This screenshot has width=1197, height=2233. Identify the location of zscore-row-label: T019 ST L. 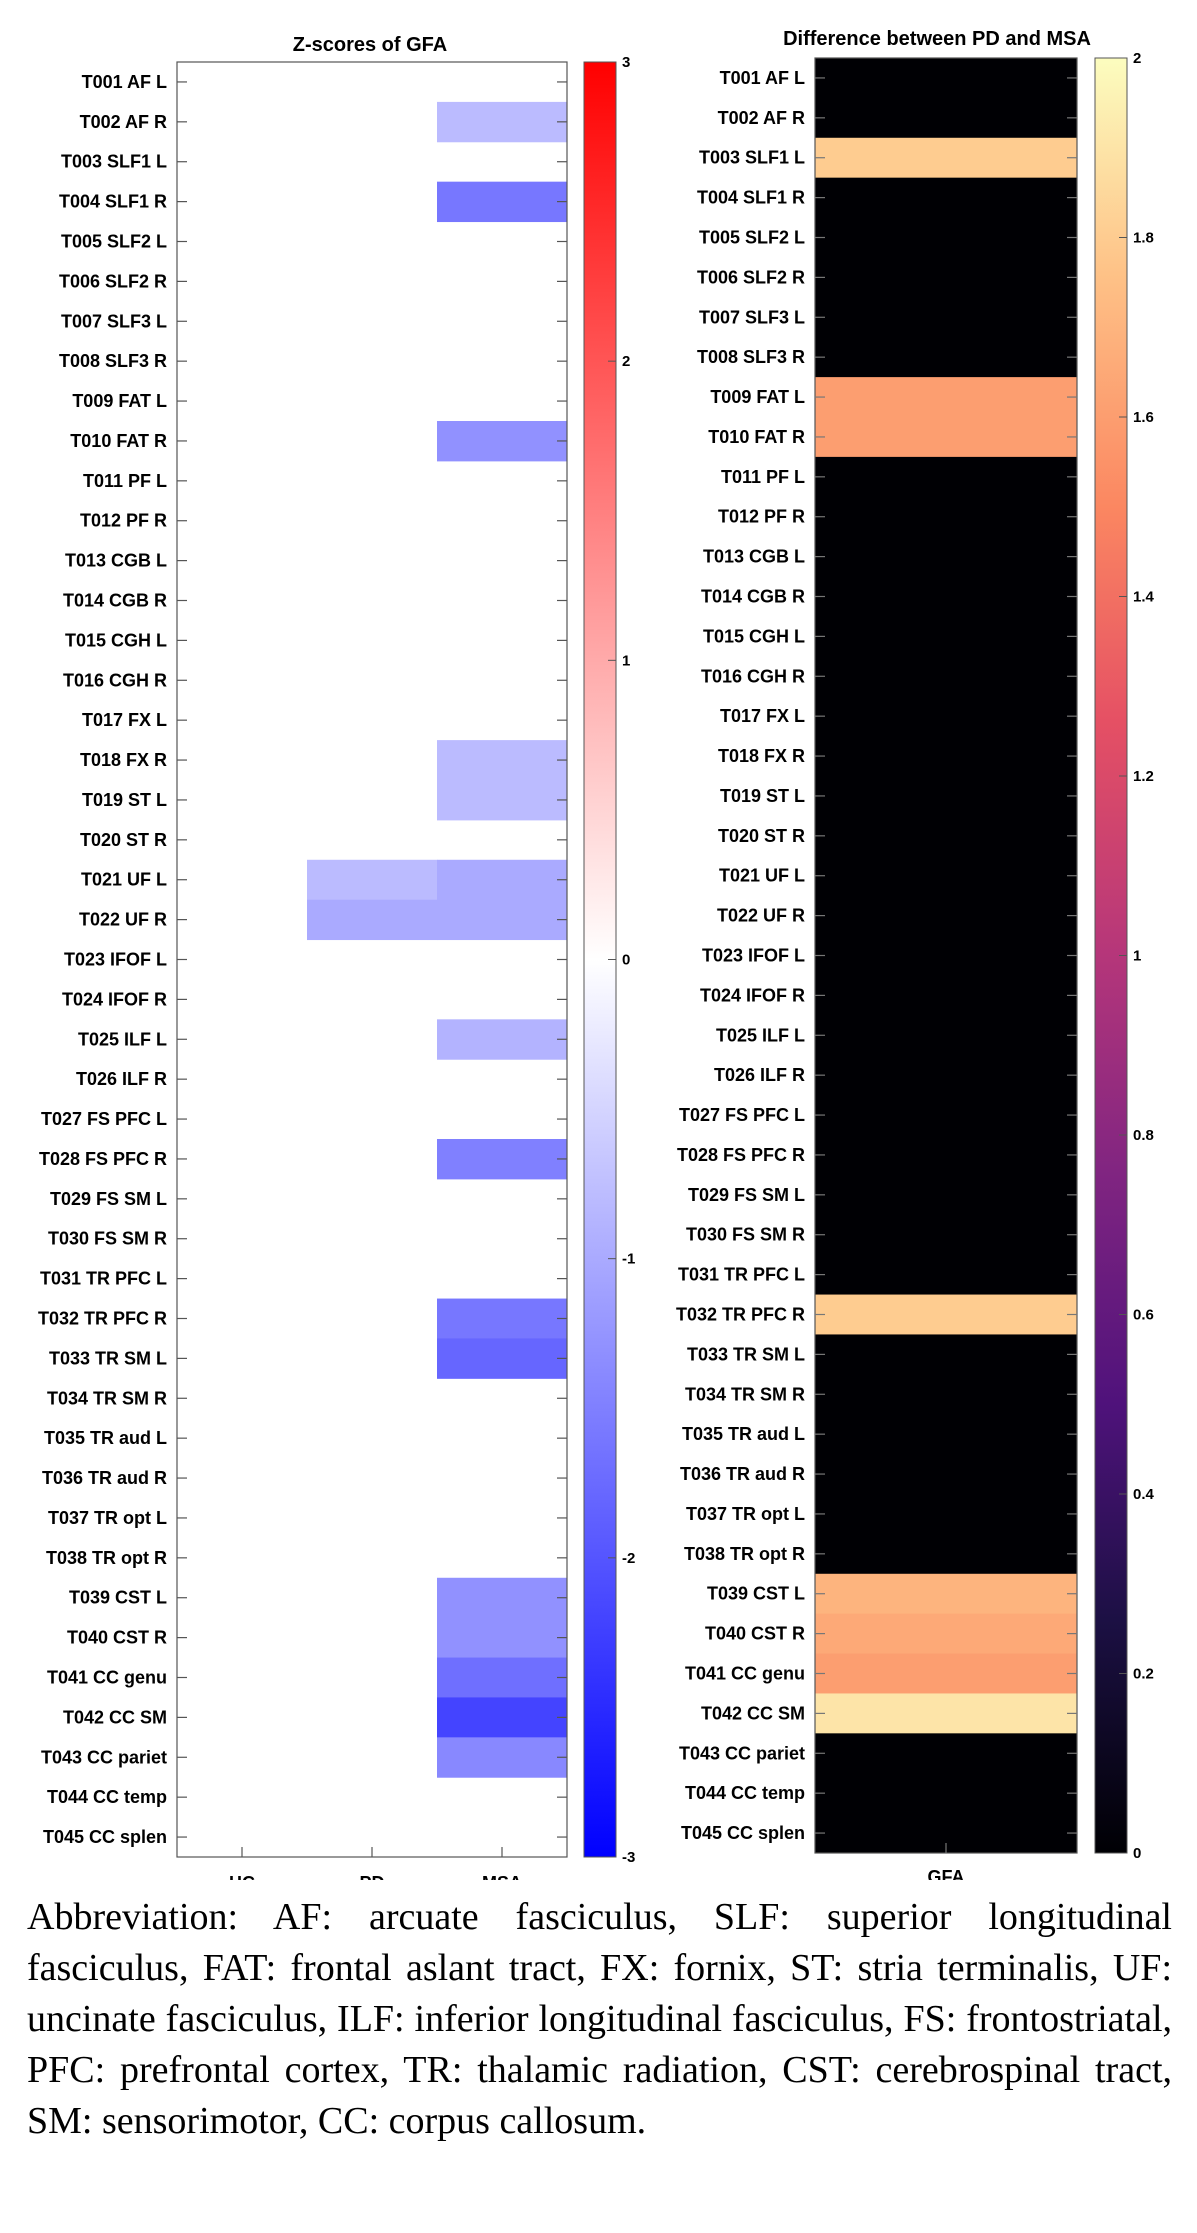
(124, 800).